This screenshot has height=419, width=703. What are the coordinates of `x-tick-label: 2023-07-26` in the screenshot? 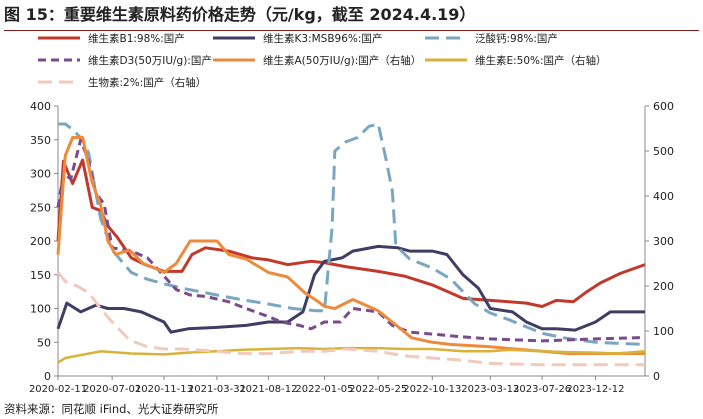 It's located at (542, 389).